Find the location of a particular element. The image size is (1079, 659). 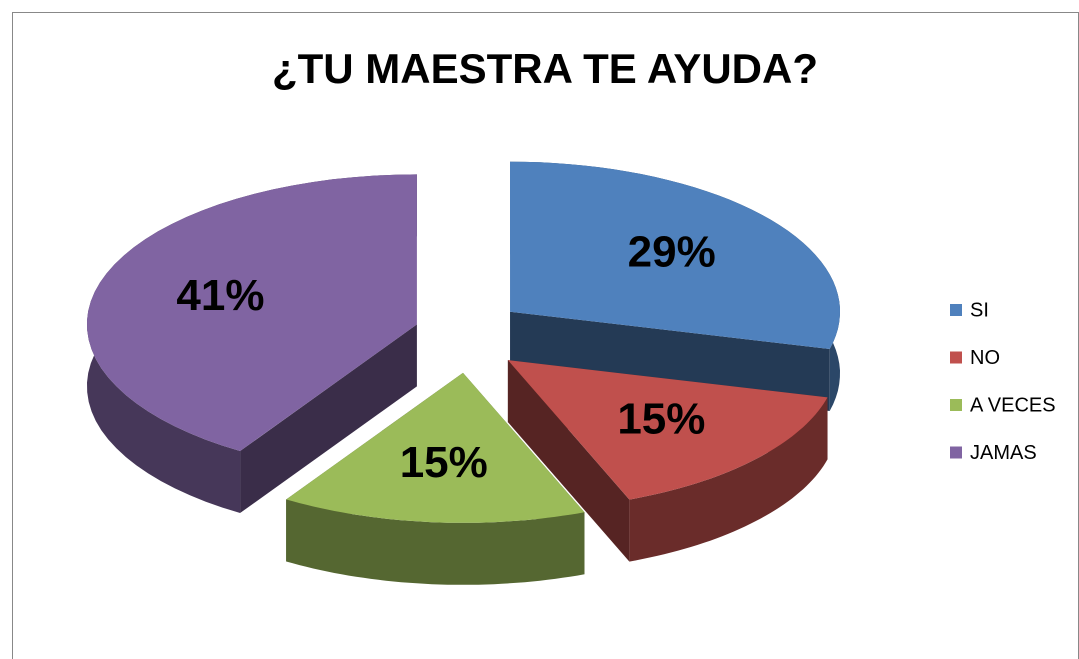

legend-label: SI is located at coordinates (979, 310).